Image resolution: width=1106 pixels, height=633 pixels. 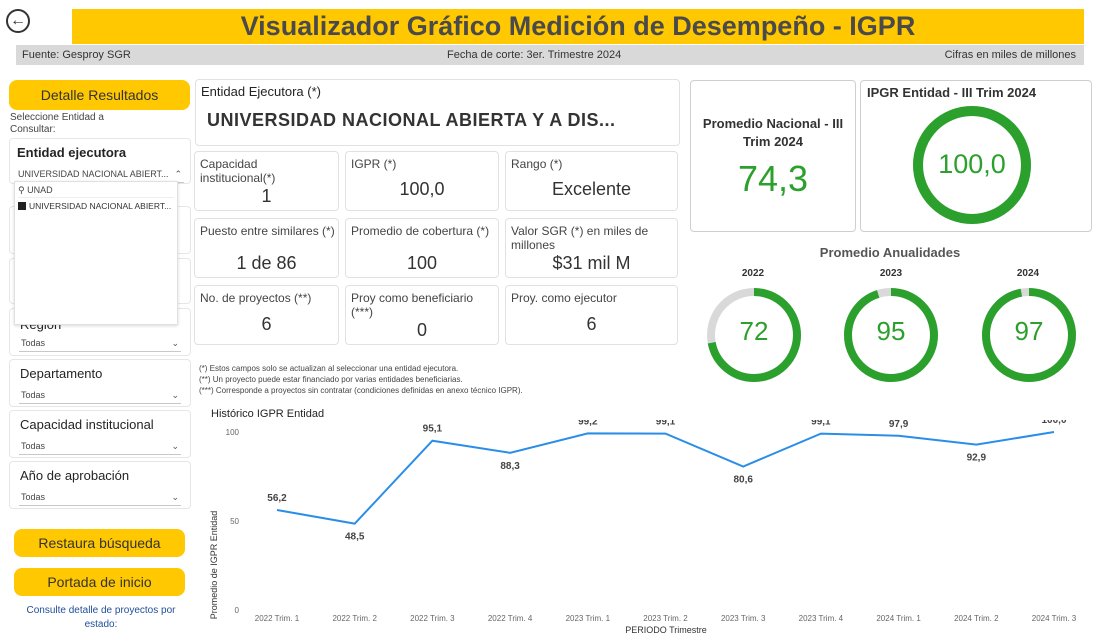 What do you see at coordinates (821, 618) in the screenshot?
I see `x-tick-label: 2023 Trim. 4` at bounding box center [821, 618].